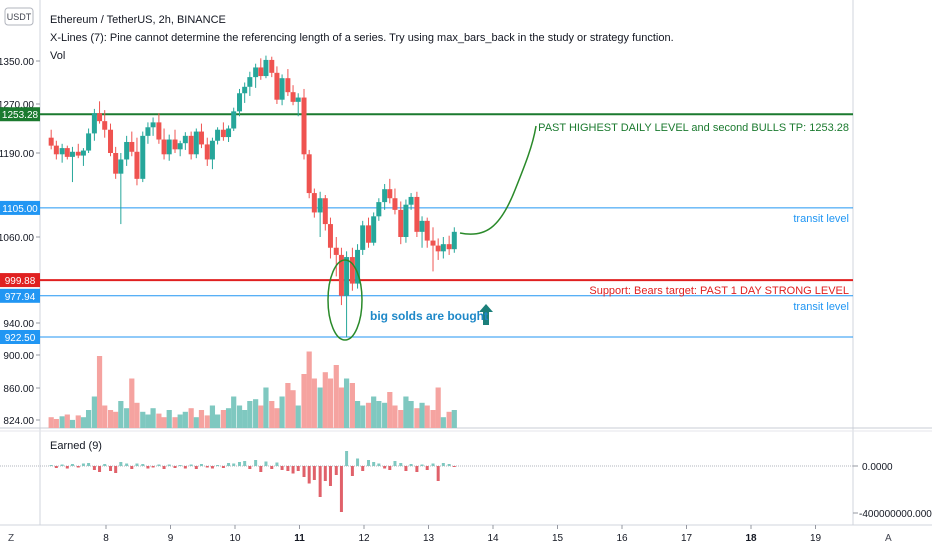 This screenshot has width=932, height=550. Describe the element at coordinates (11, 538) in the screenshot. I see `bottom-left-button: Z` at that location.